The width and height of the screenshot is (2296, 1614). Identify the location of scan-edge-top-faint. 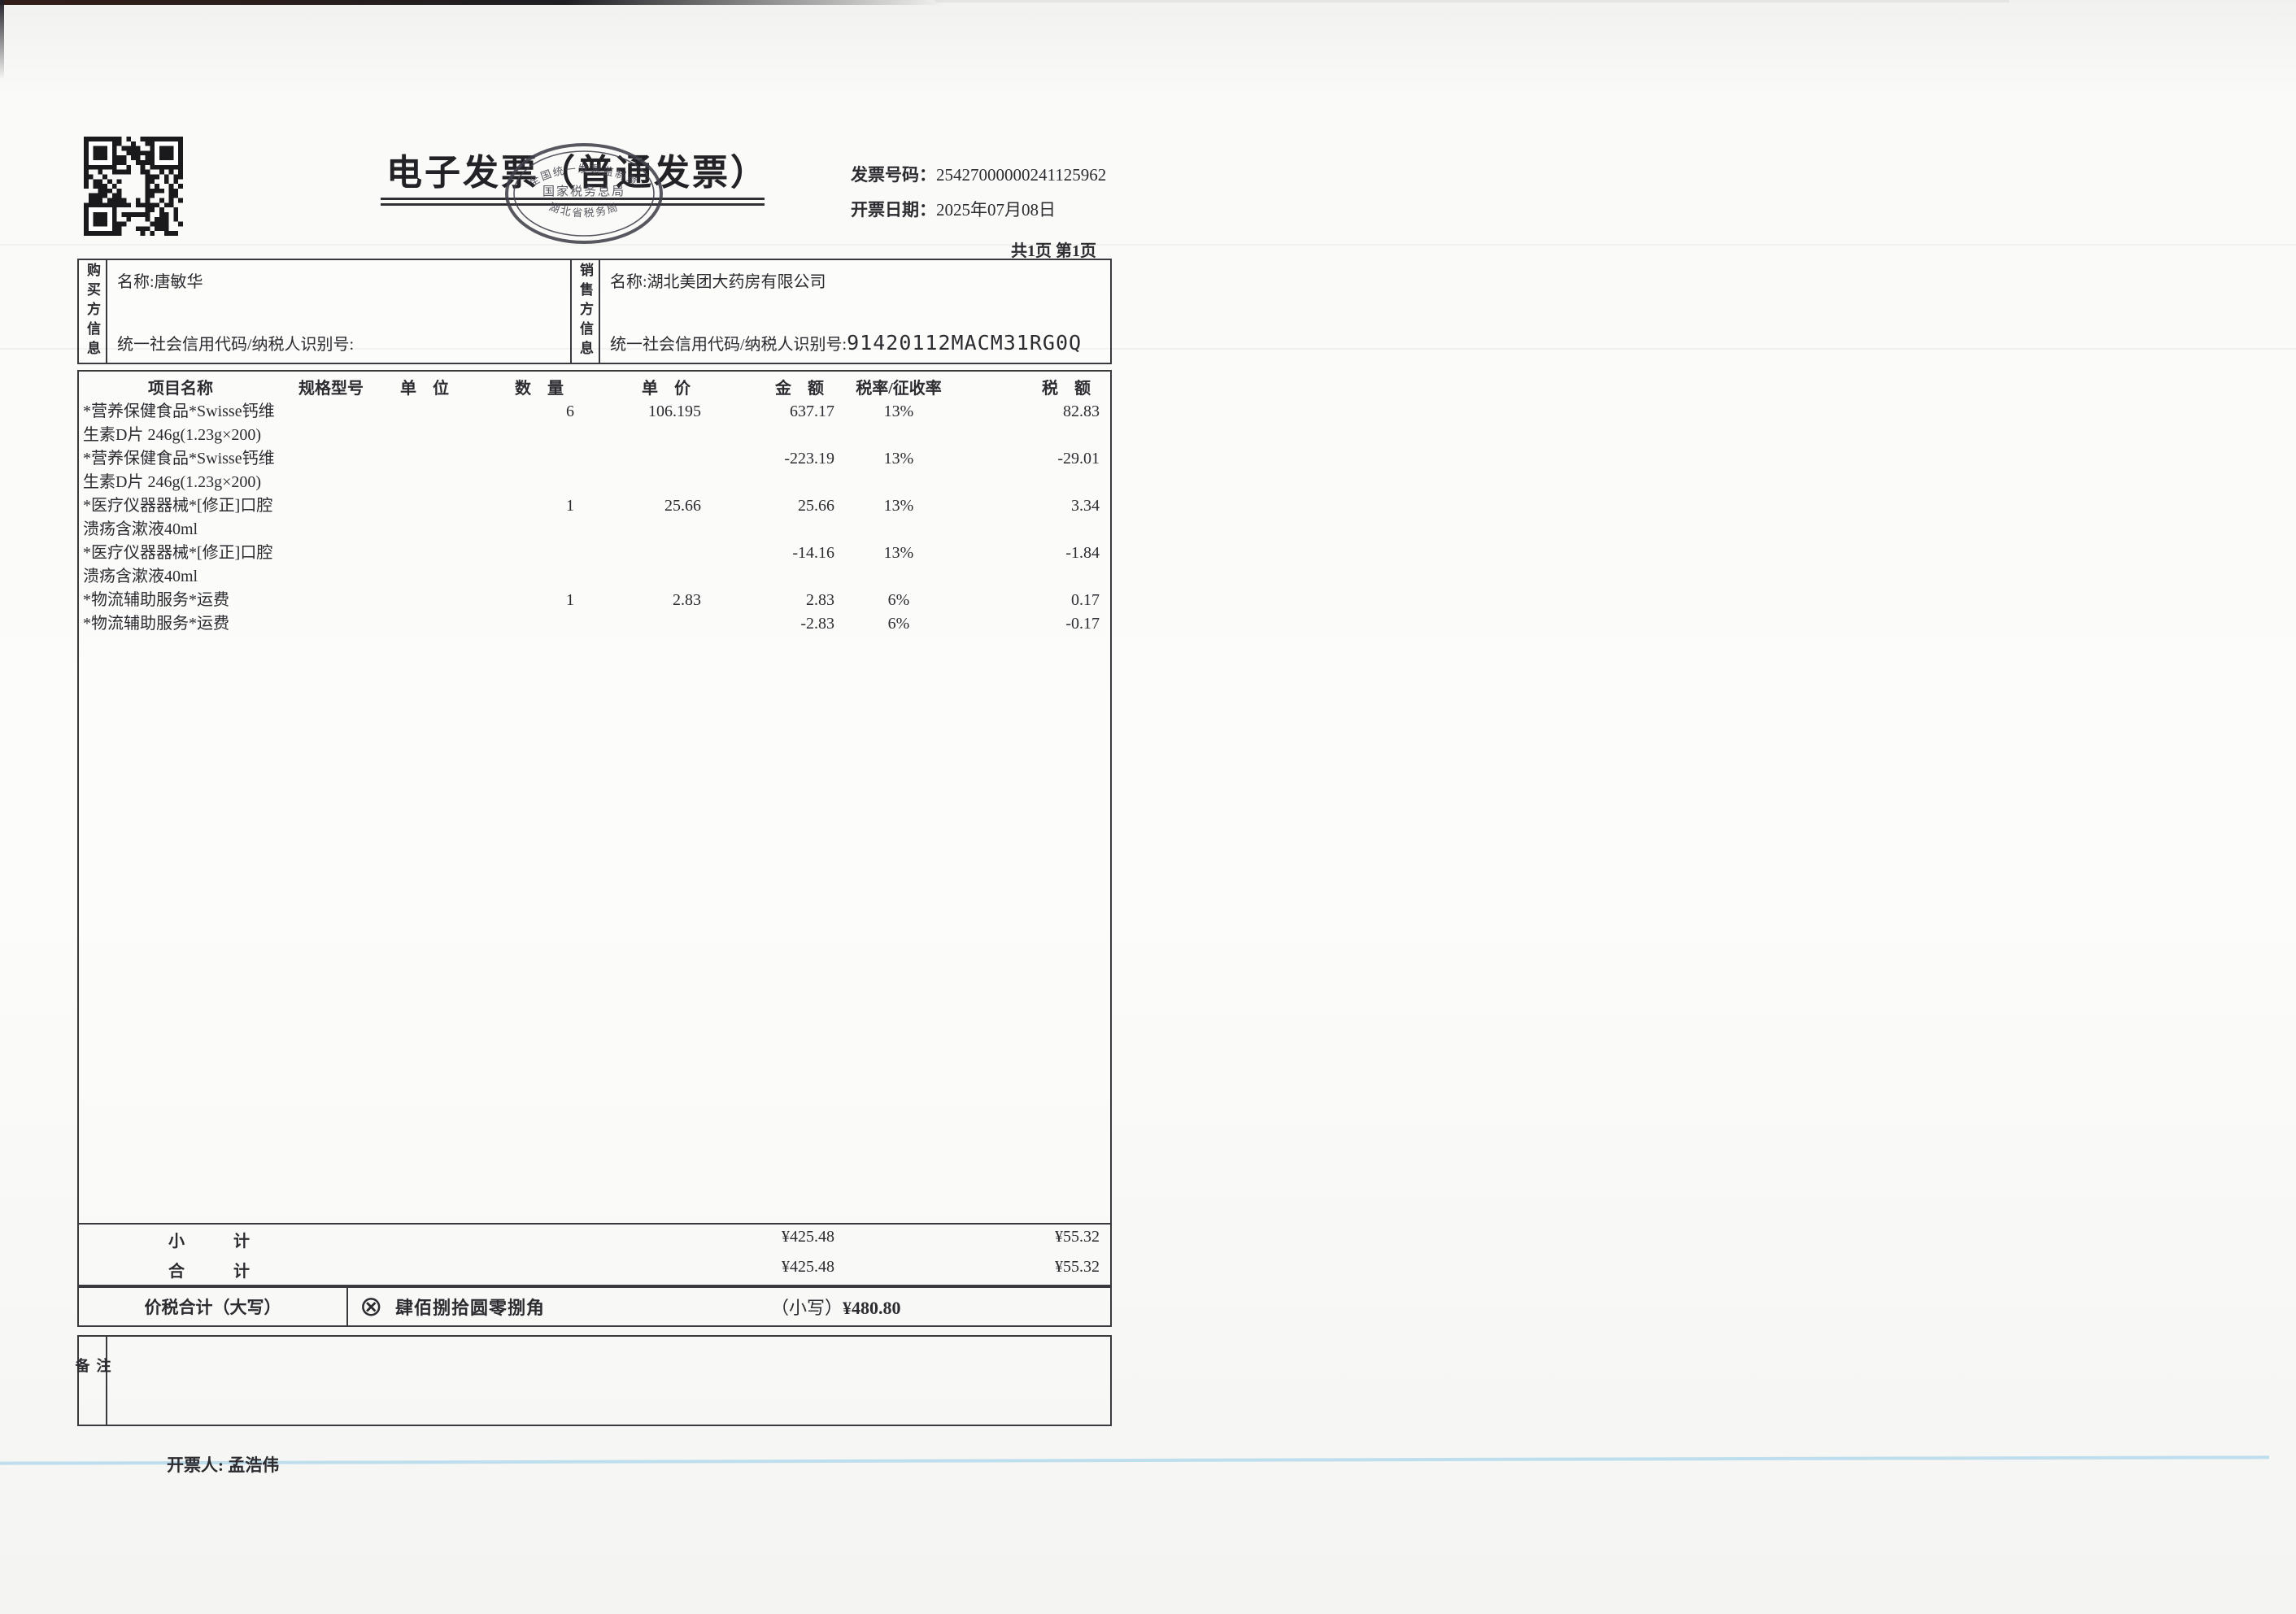
(1472, 1).